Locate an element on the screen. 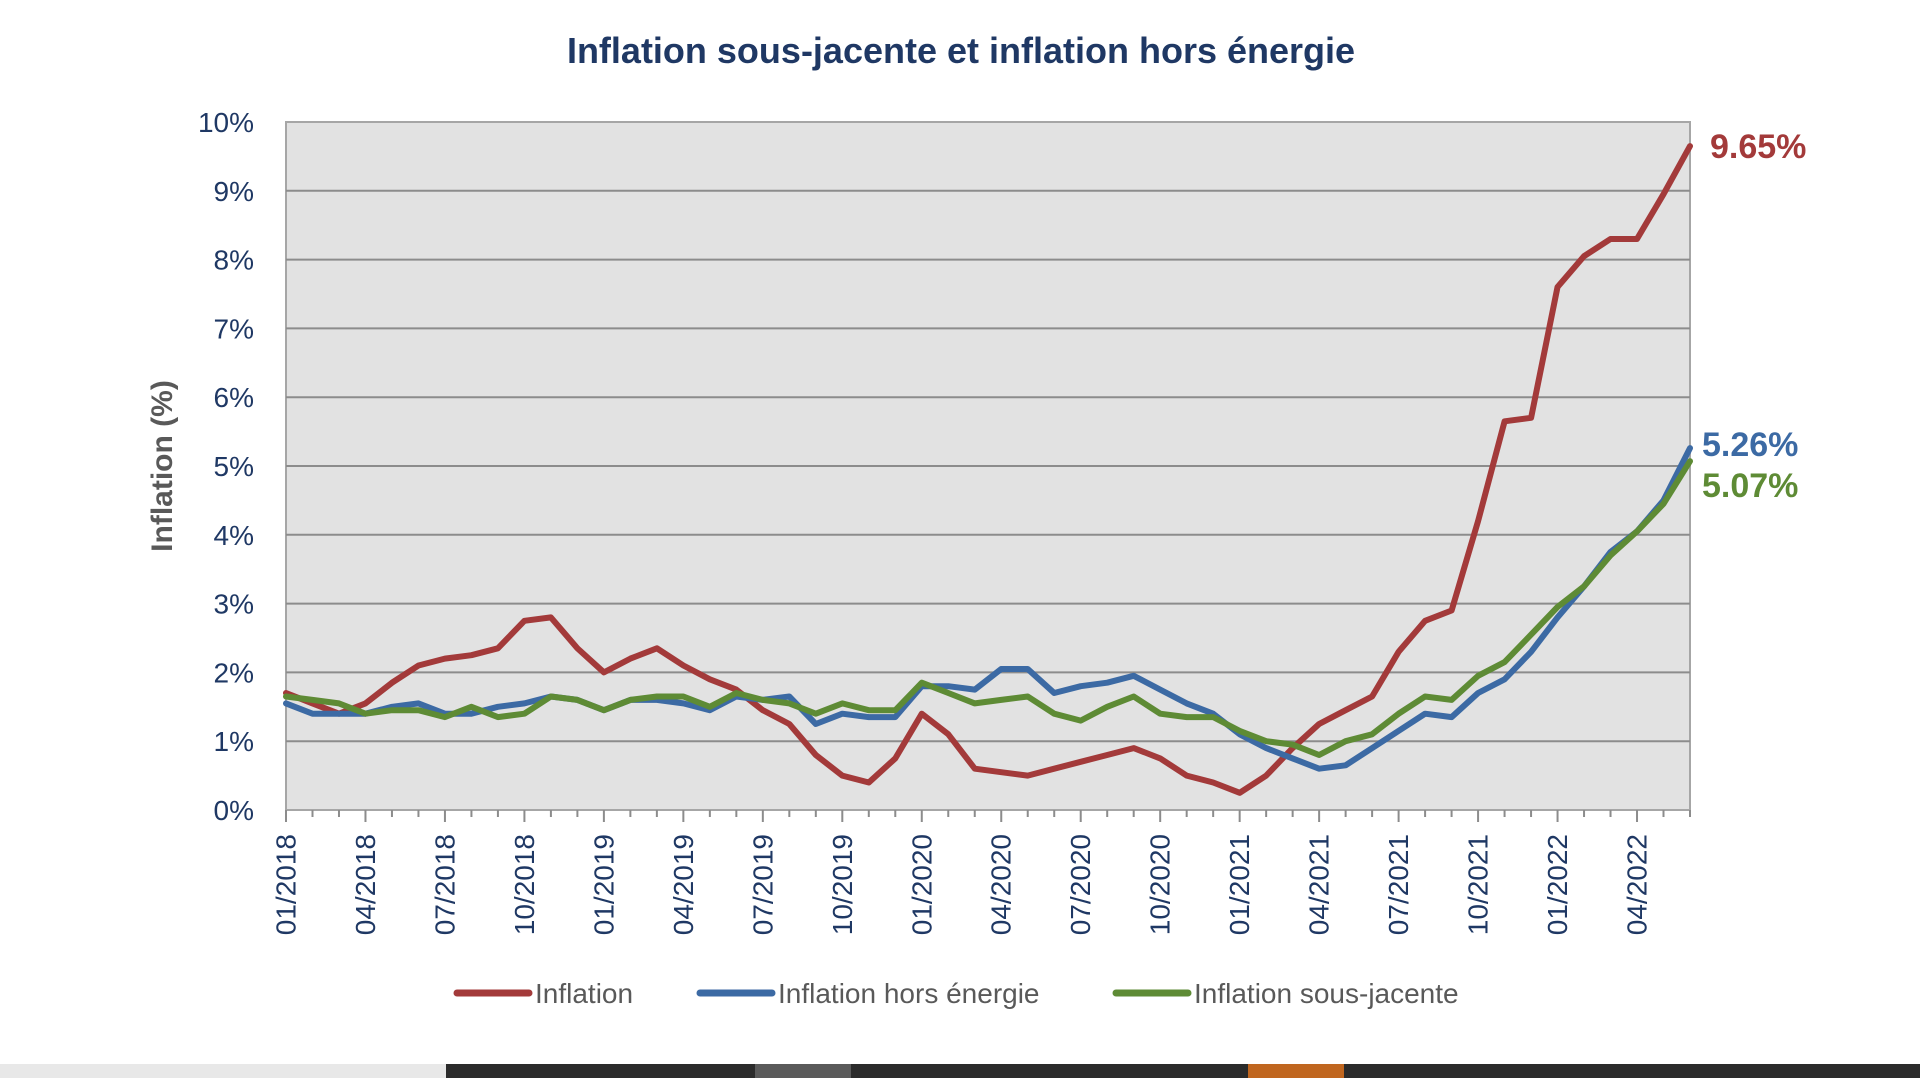  x-tick-label: 01/2019 is located at coordinates (603, 884).